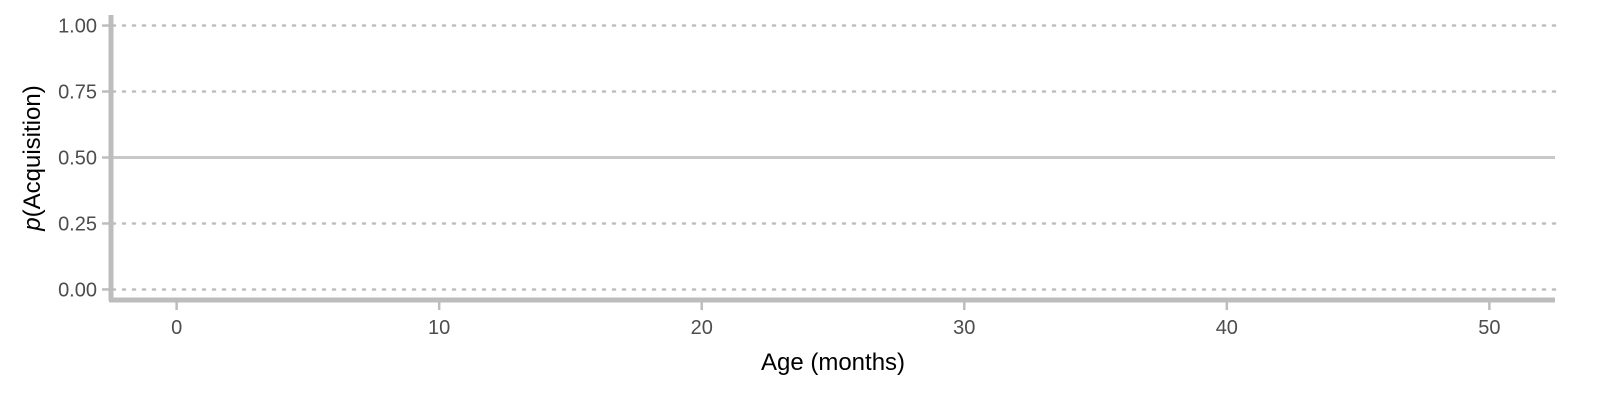  I want to click on y-tick-label: 0.50, so click(77, 159).